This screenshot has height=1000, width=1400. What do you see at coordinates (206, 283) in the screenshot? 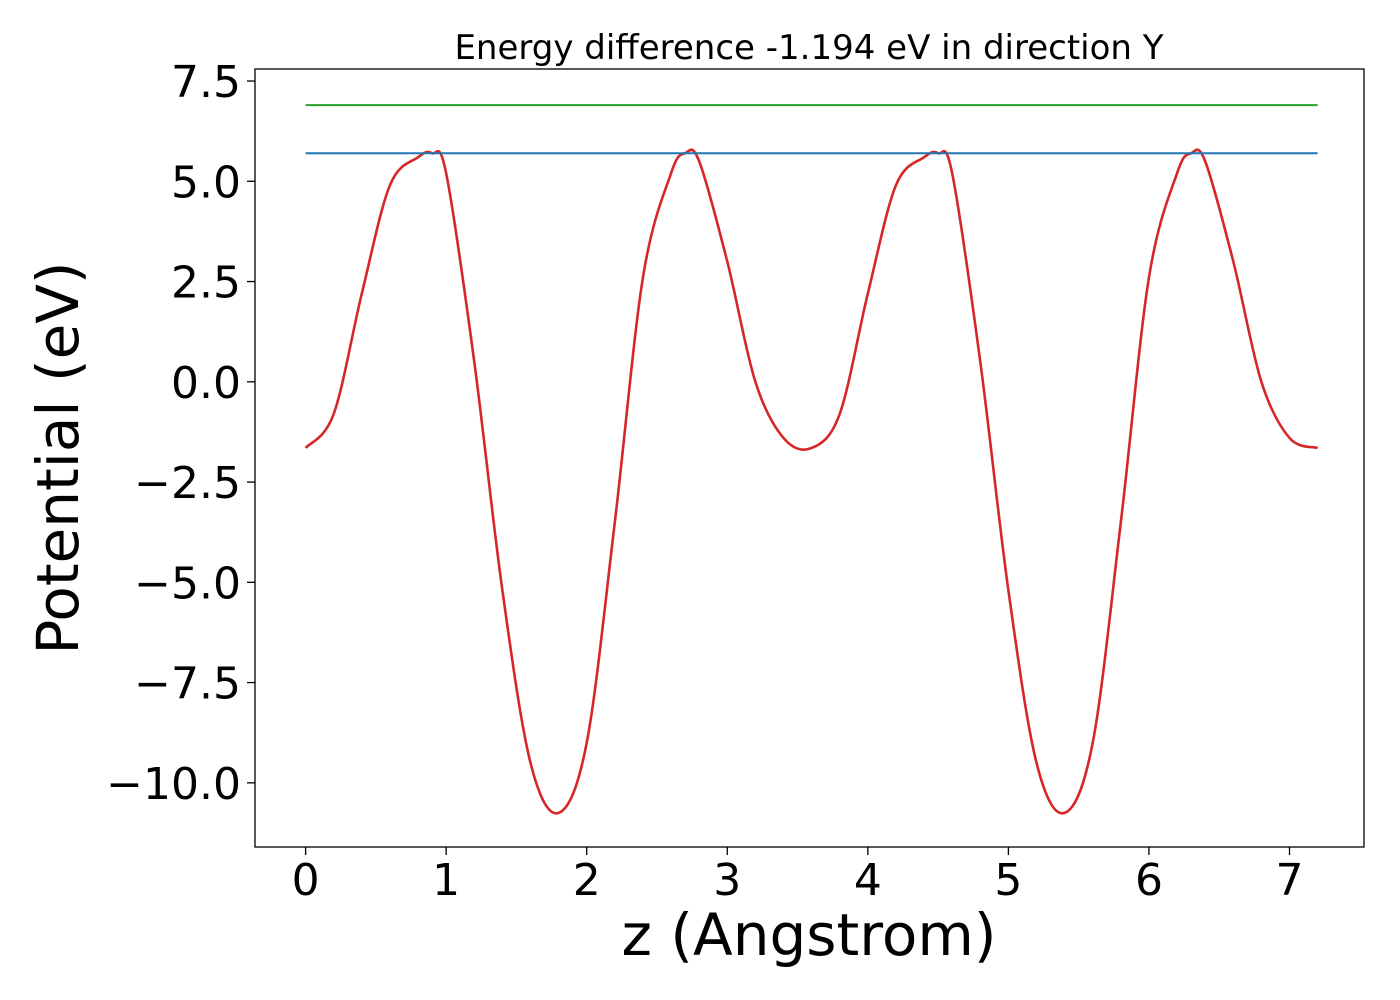
I see `y-tick-label: 2.5` at bounding box center [206, 283].